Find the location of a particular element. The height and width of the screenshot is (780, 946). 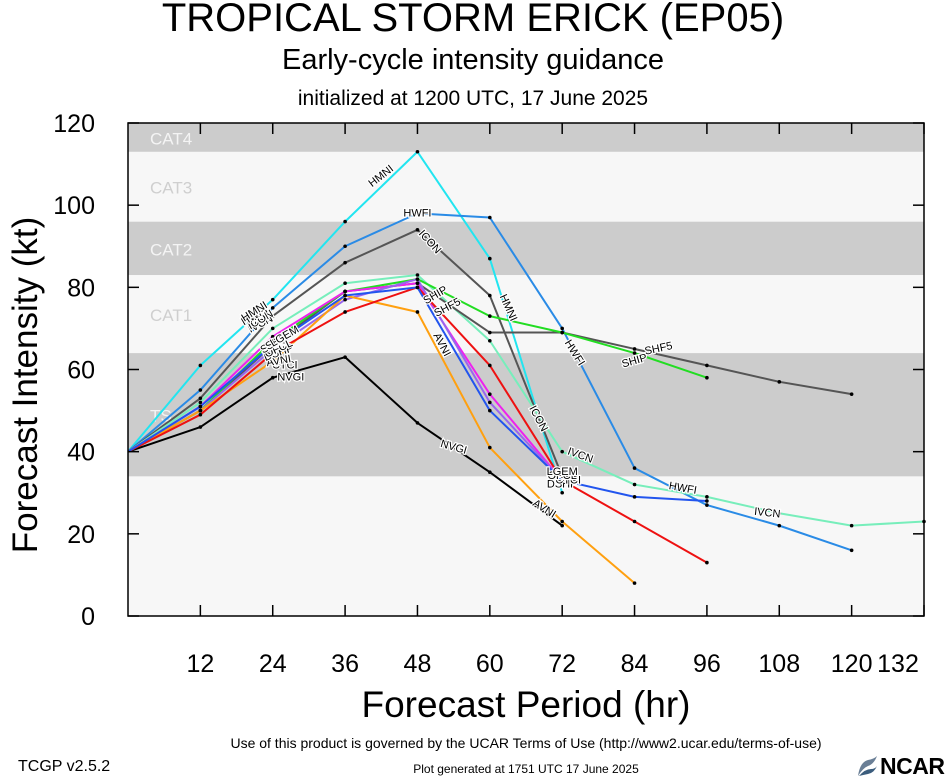

y-tick-label: 100 is located at coordinates (74, 206).